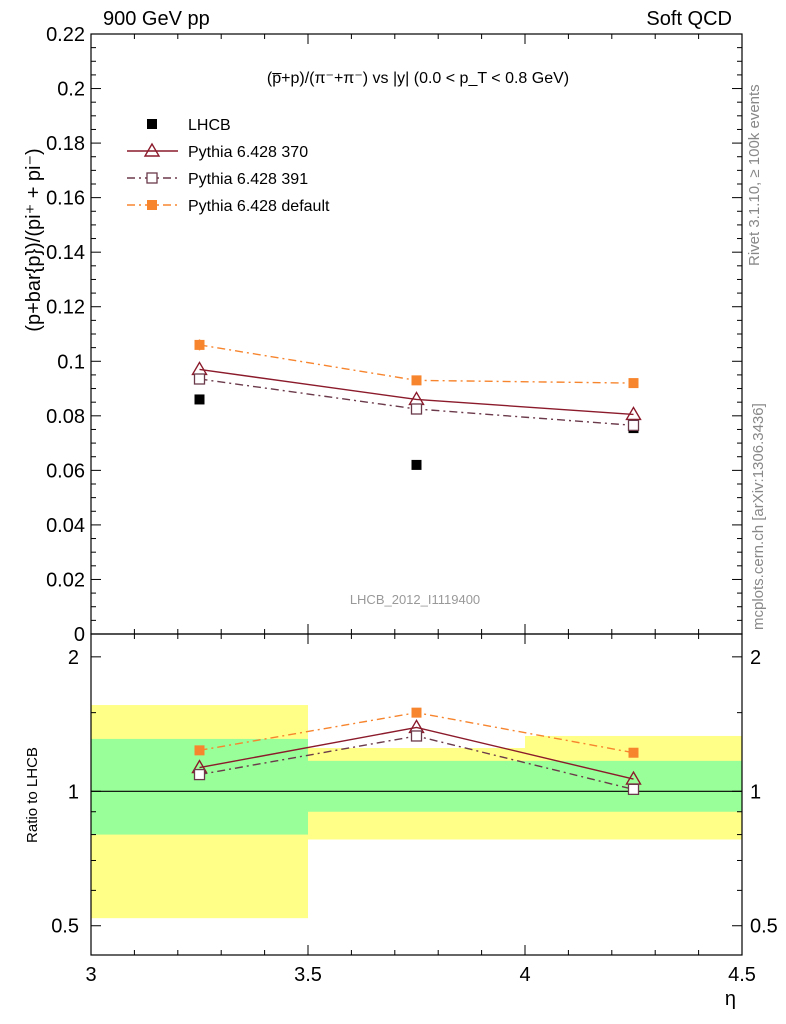 This screenshot has height=1024, width=786. What do you see at coordinates (248, 179) in the screenshot?
I see `legend-label-pythia-6-428-391: Pythia 6.428 391` at bounding box center [248, 179].